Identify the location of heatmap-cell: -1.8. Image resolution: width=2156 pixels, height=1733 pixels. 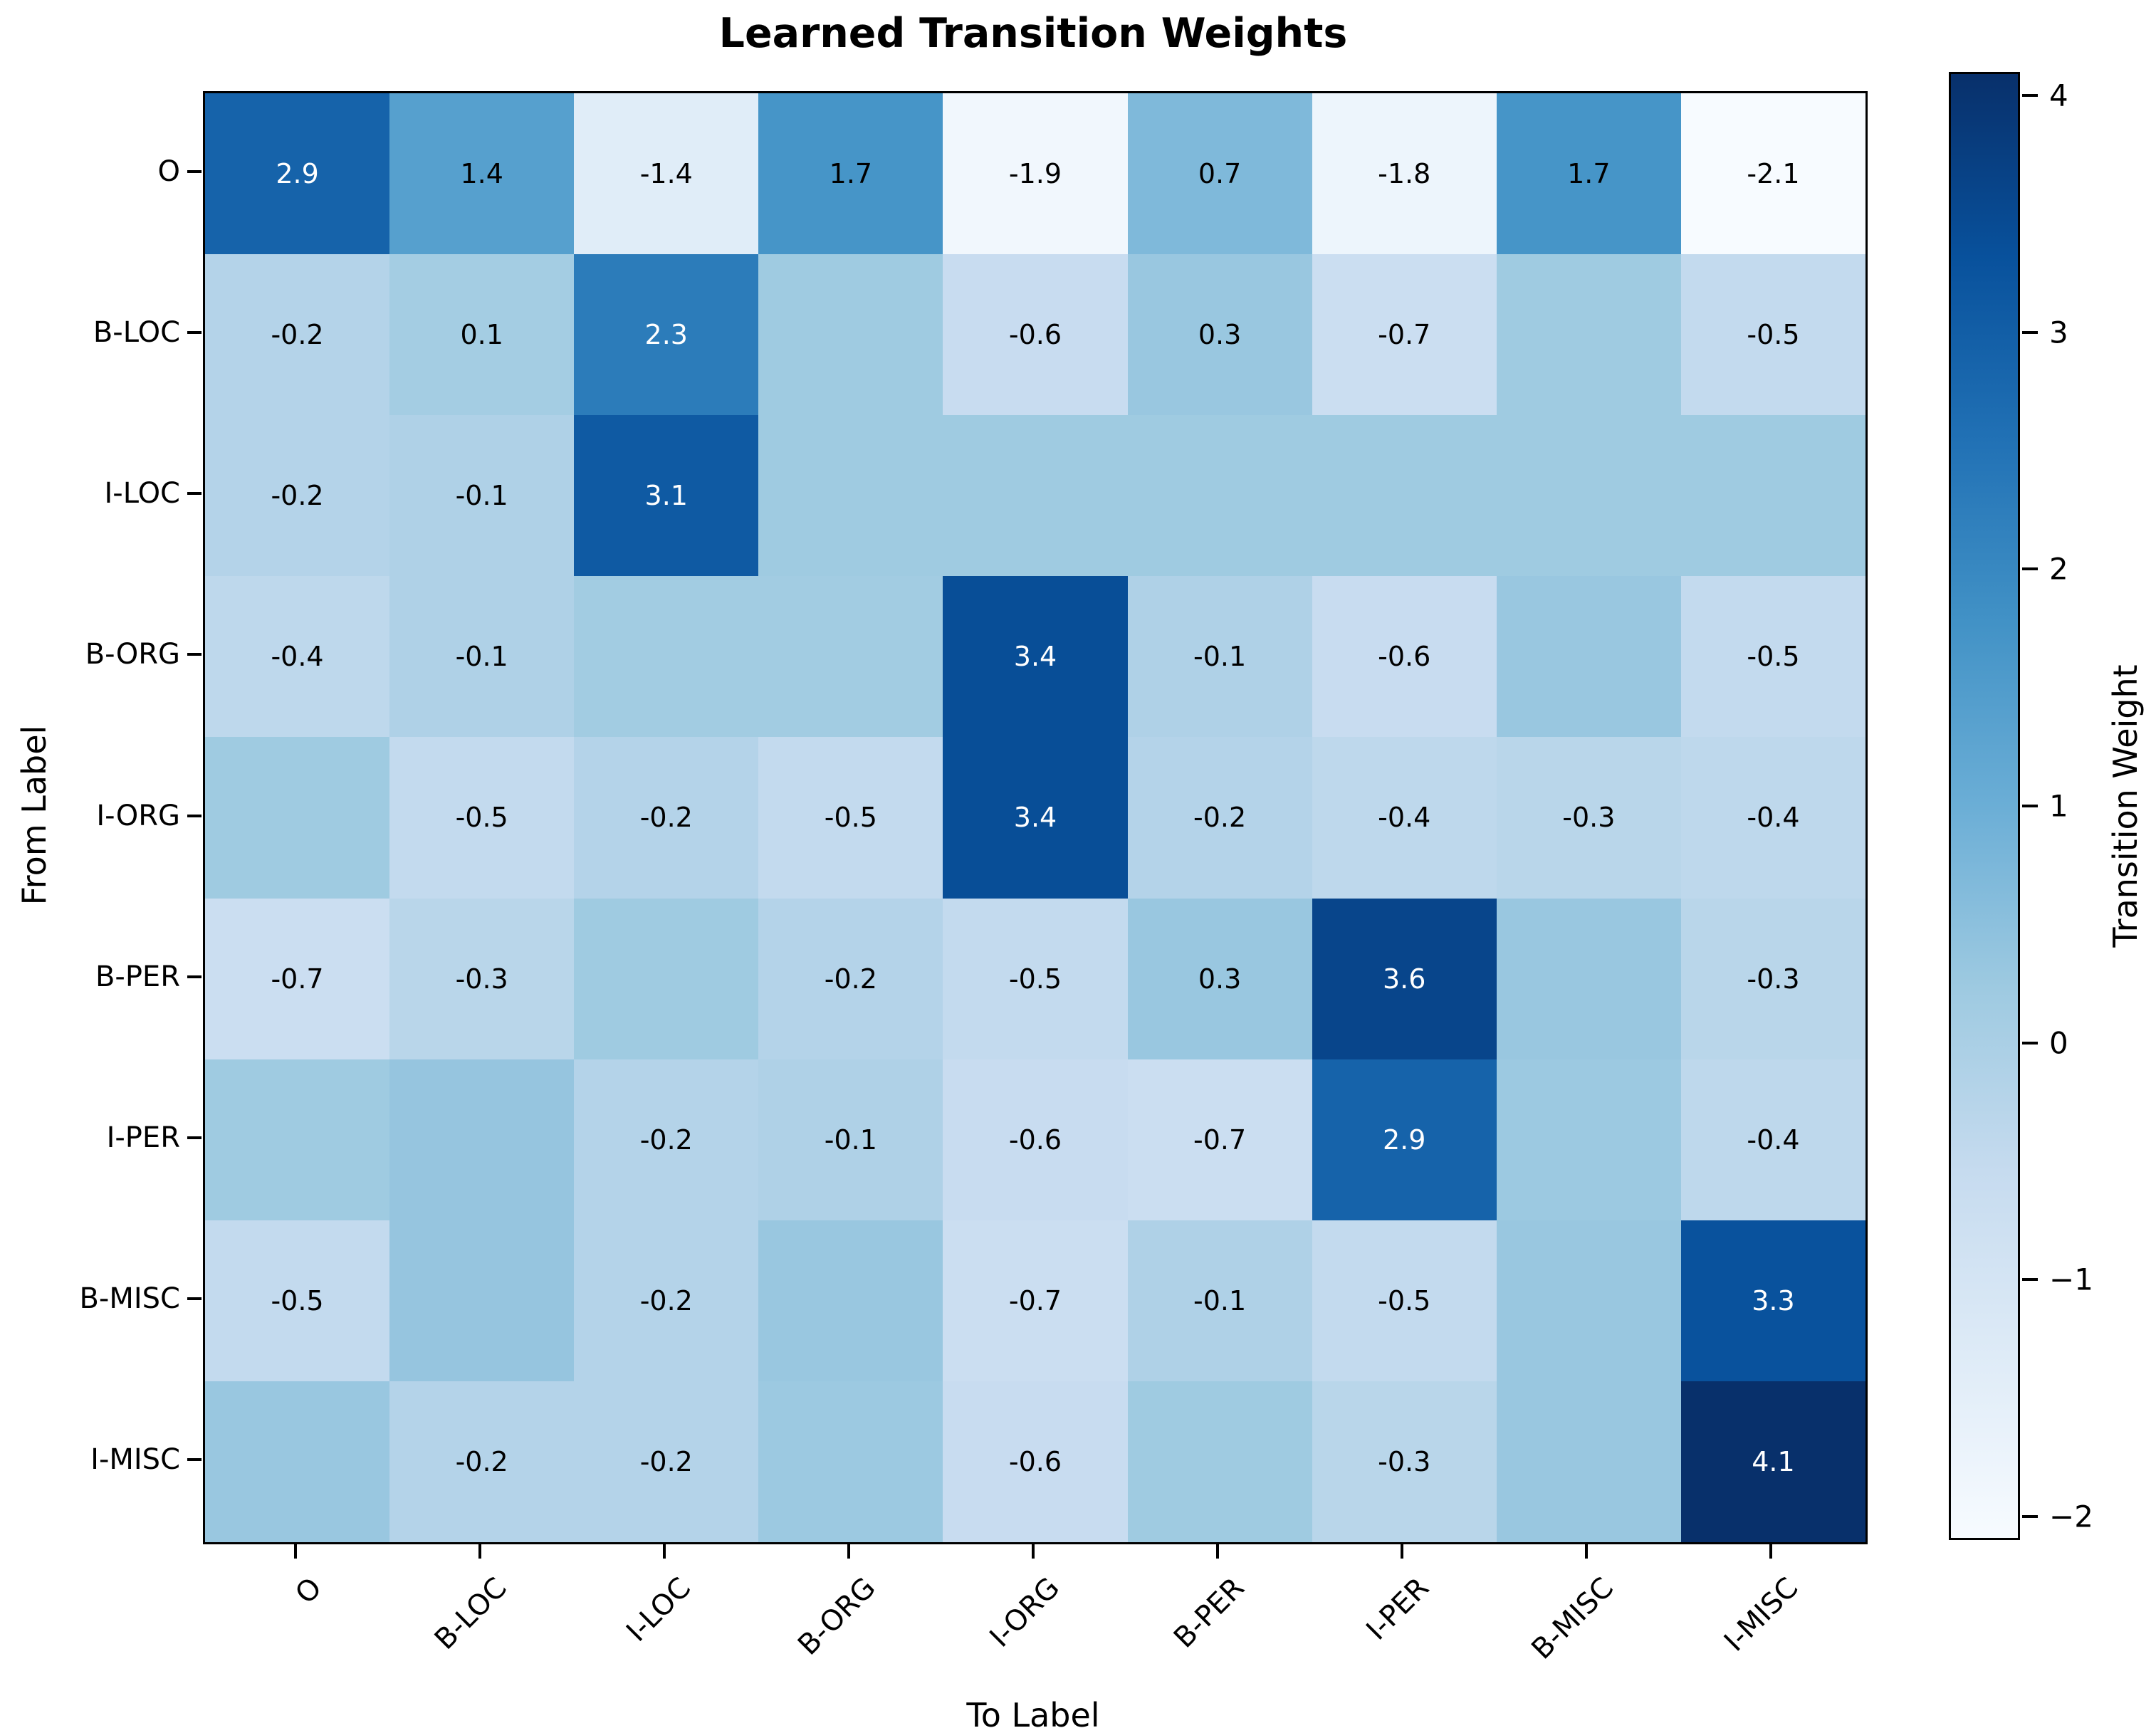
(1404, 174).